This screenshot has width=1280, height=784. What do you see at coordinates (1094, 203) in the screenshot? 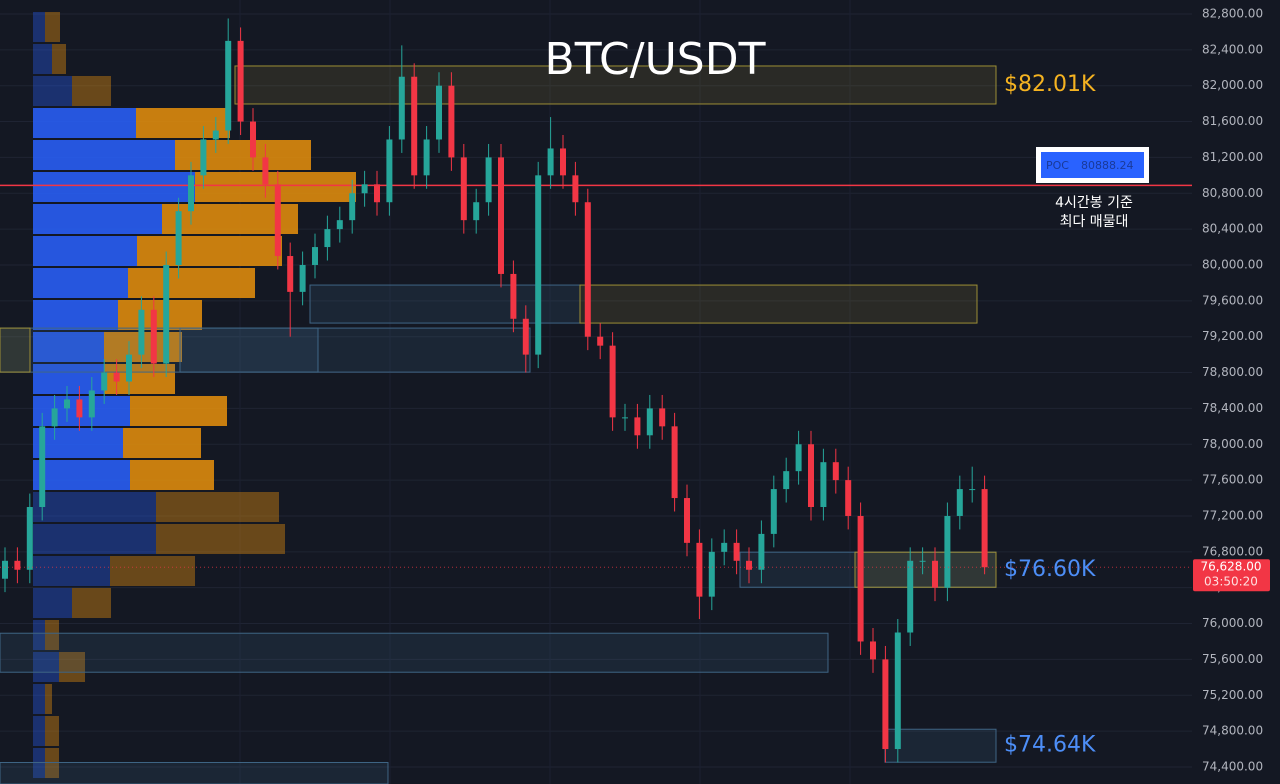
I see `poc-note: 4시간봉 기준` at bounding box center [1094, 203].